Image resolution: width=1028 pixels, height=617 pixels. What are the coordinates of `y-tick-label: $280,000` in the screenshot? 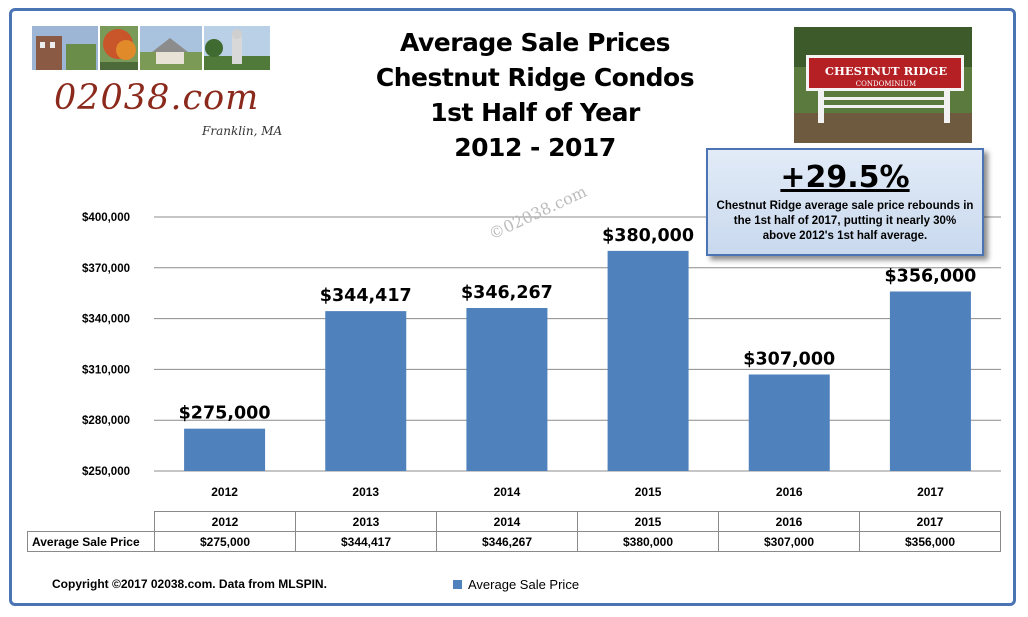 It's located at (106, 421).